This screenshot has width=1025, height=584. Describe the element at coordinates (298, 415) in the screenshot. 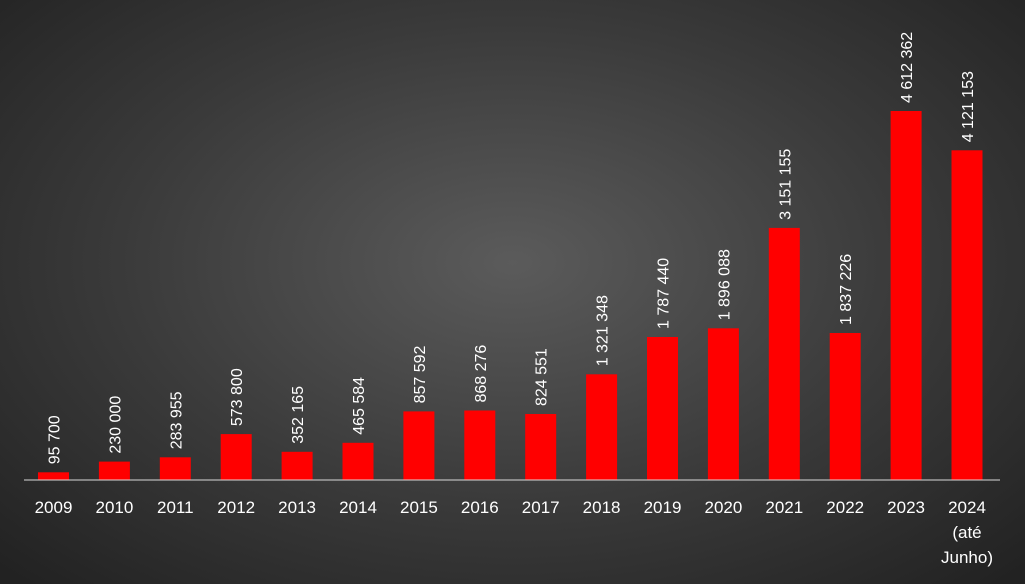

I see `data-label-4: 352 165` at that location.